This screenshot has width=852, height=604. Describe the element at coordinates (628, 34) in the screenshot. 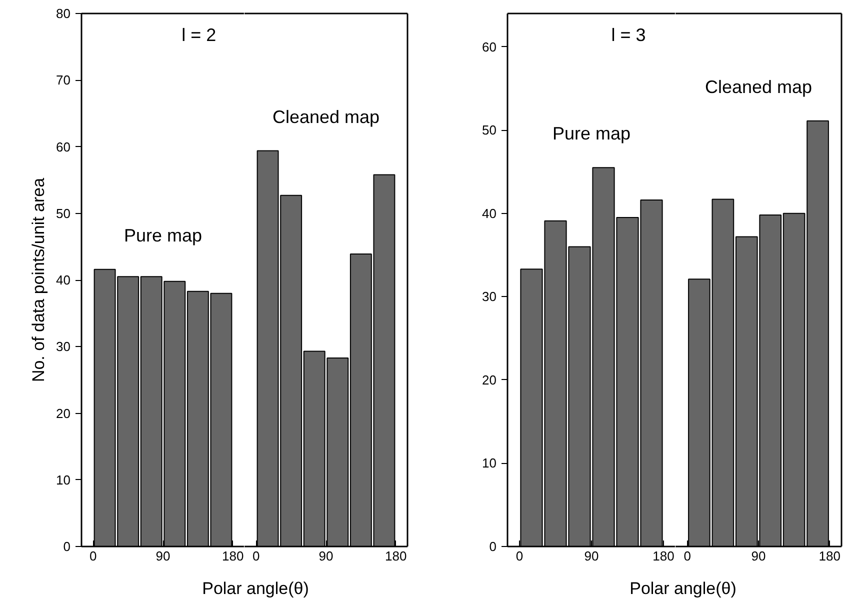

I see `text: l = 3` at that location.